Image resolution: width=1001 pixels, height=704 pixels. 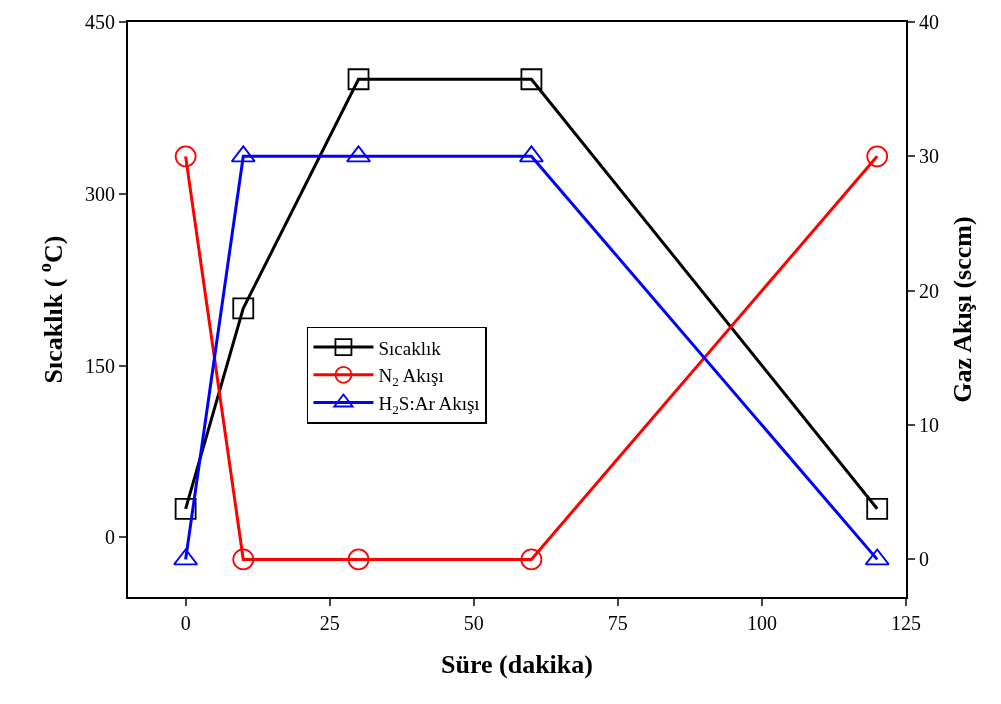 What do you see at coordinates (929, 425) in the screenshot?
I see `y2-tick-label: 10` at bounding box center [929, 425].